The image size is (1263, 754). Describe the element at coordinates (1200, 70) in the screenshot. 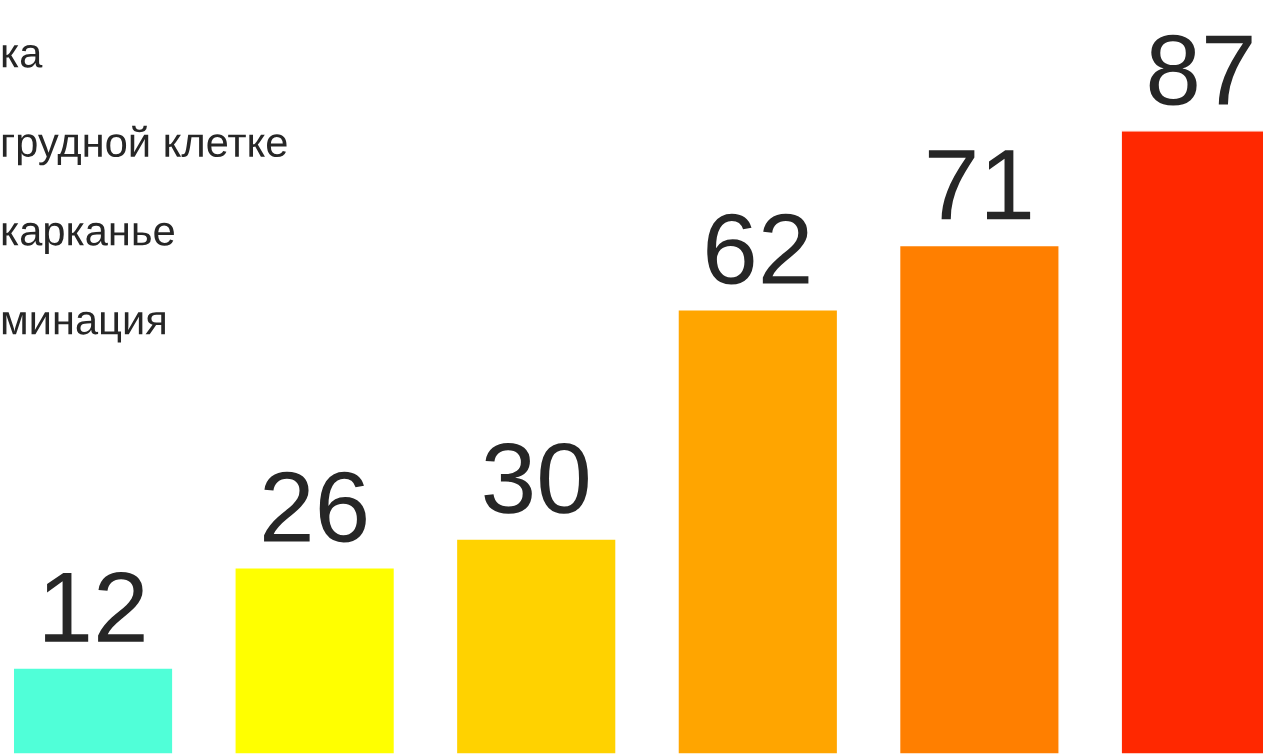

I see `data-label: 87` at that location.